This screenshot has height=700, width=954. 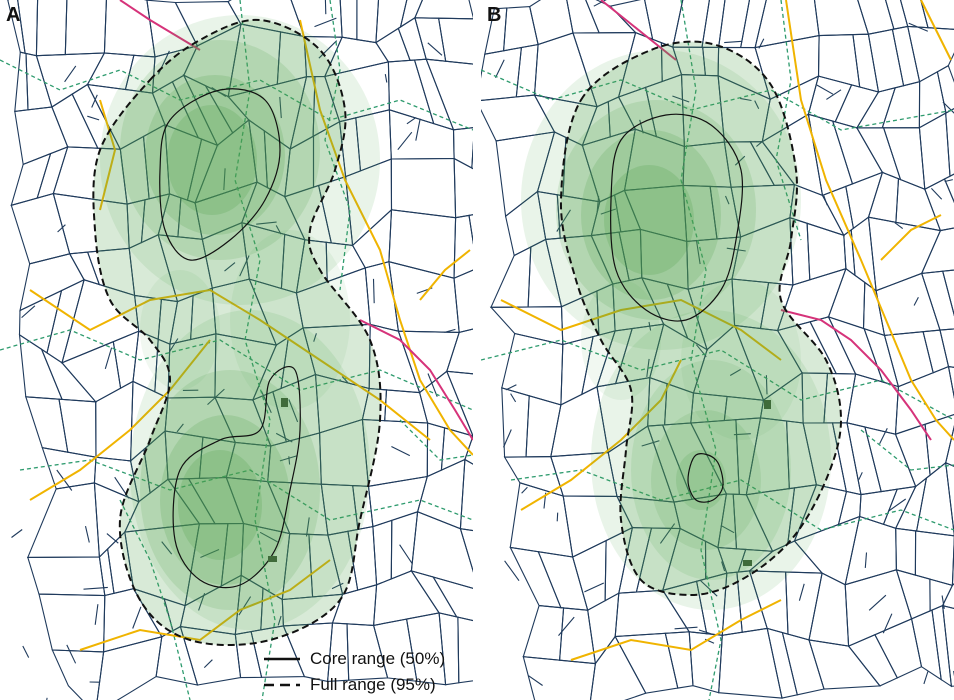 What do you see at coordinates (353, 659) in the screenshot?
I see `legend-core: Core range (50%)` at bounding box center [353, 659].